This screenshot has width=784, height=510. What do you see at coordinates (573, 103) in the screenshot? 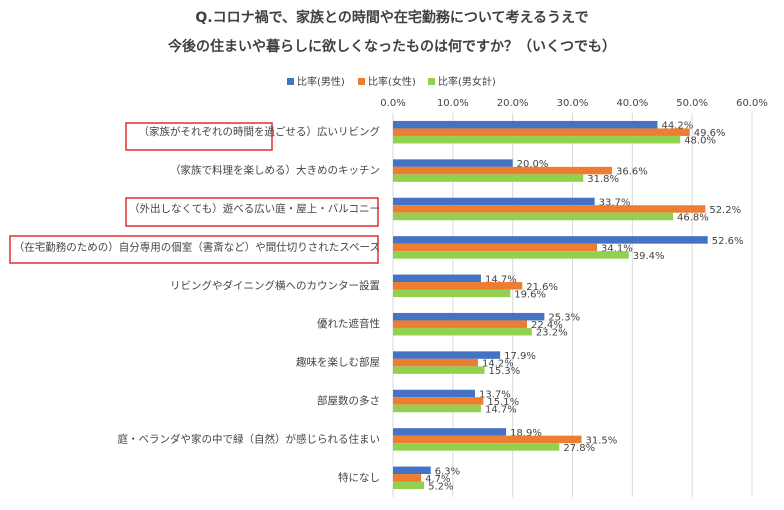
I see `x-tick-label: 30.0%` at bounding box center [573, 103].